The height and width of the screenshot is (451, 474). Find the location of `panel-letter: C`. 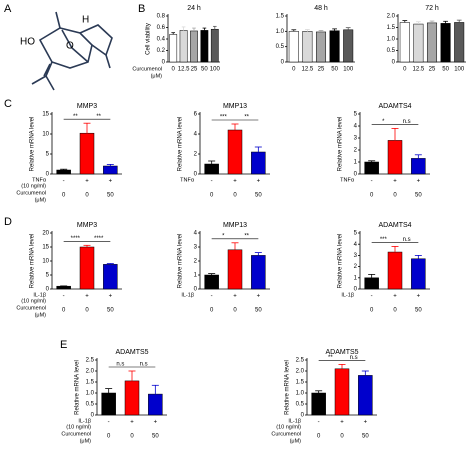

panel-letter: C is located at coordinates (8, 104).